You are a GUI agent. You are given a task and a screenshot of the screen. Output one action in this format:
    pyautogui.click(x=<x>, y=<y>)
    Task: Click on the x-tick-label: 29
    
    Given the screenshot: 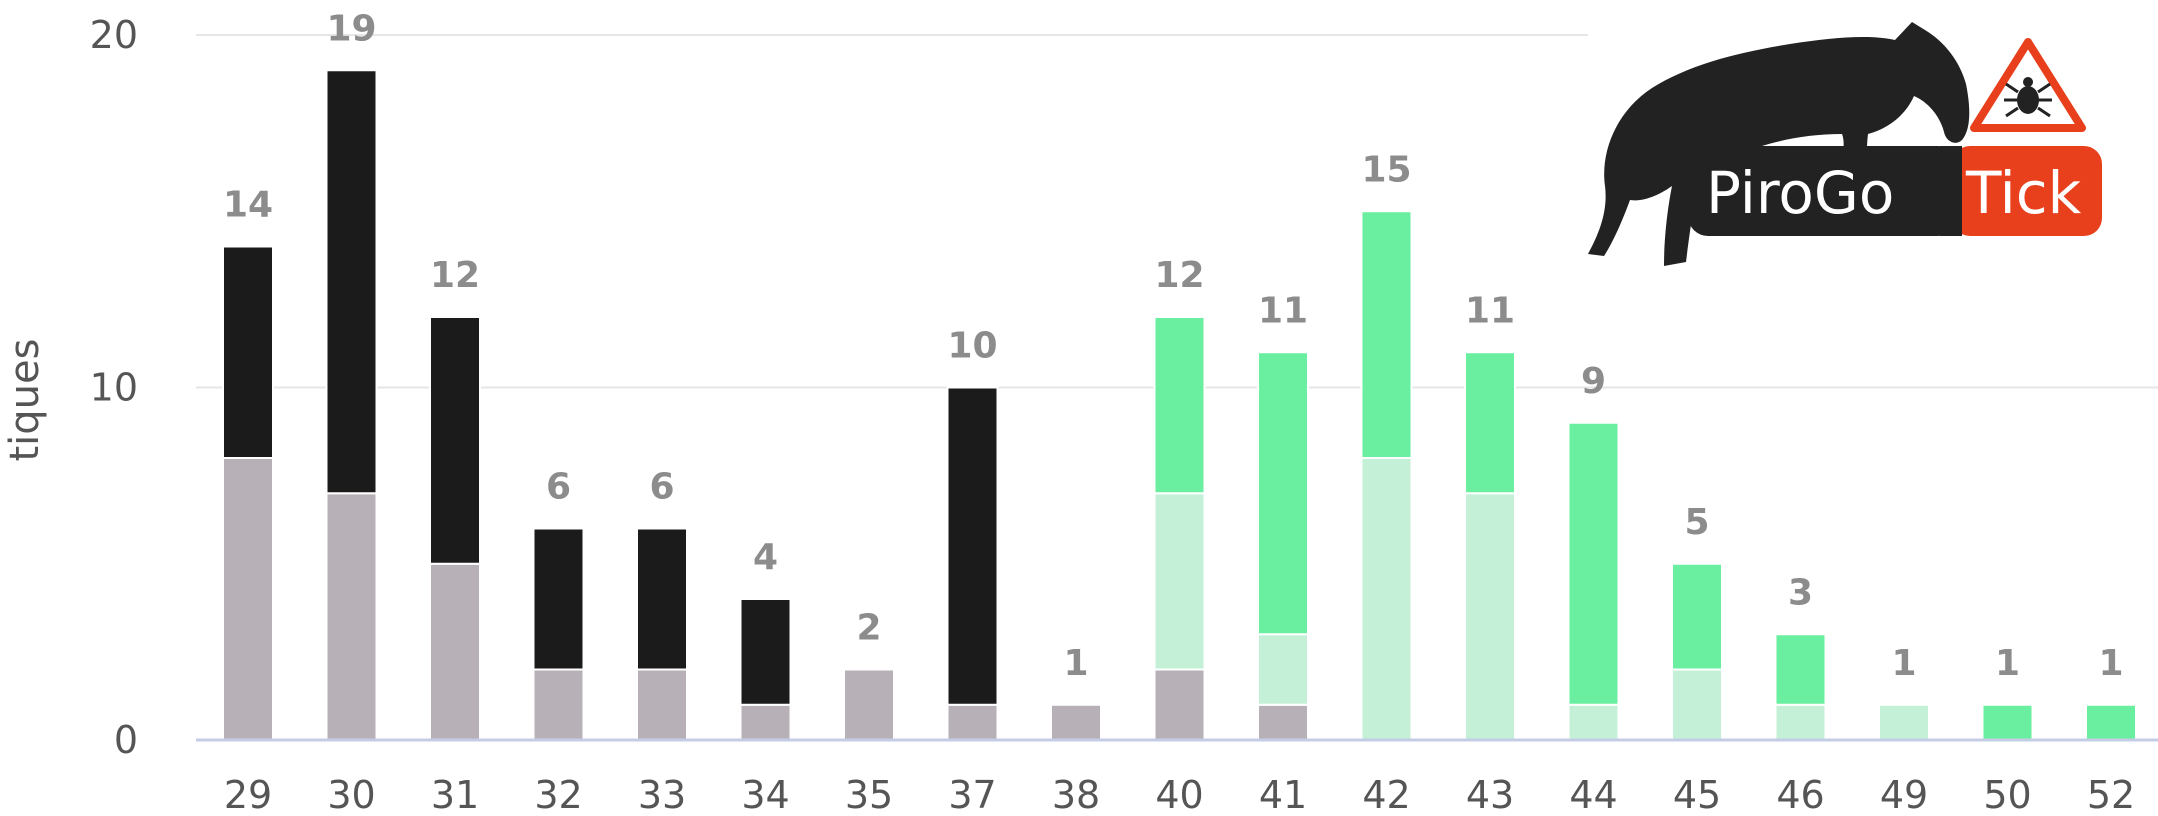 What is the action you would take?
    pyautogui.click(x=248, y=794)
    